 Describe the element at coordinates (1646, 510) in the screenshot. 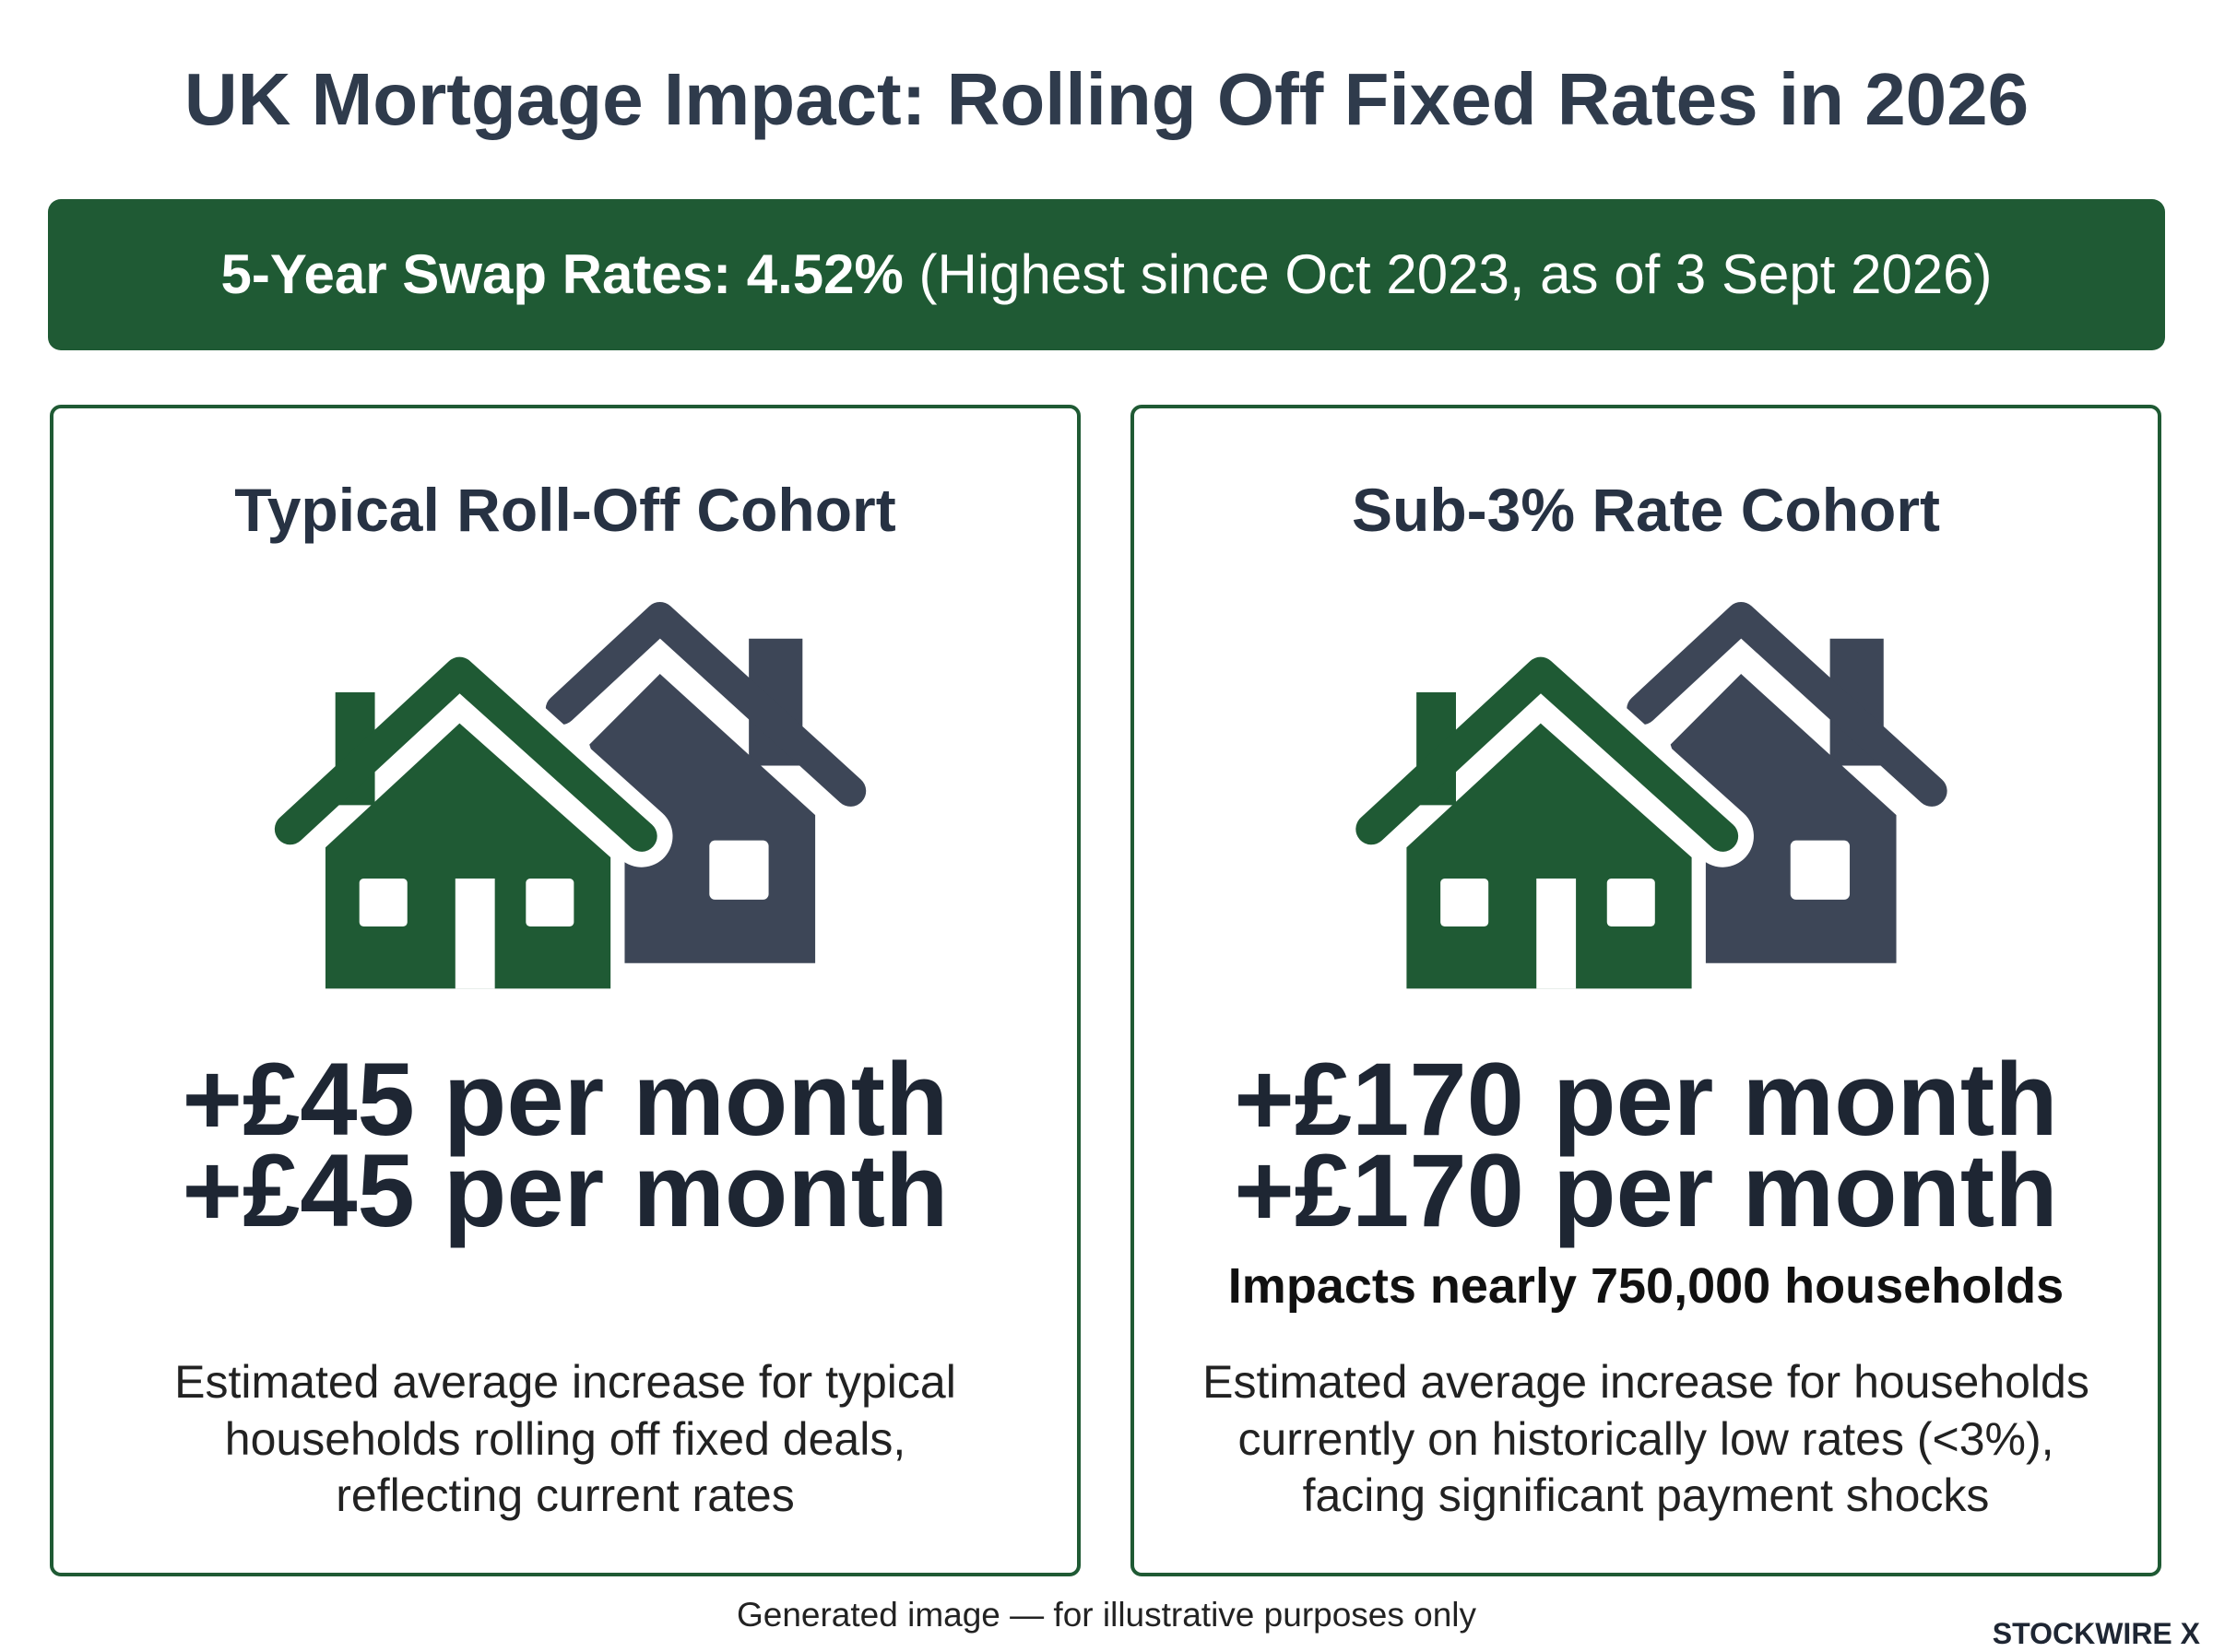

I see `card-heading: Sub-3% Rate Cohort` at that location.